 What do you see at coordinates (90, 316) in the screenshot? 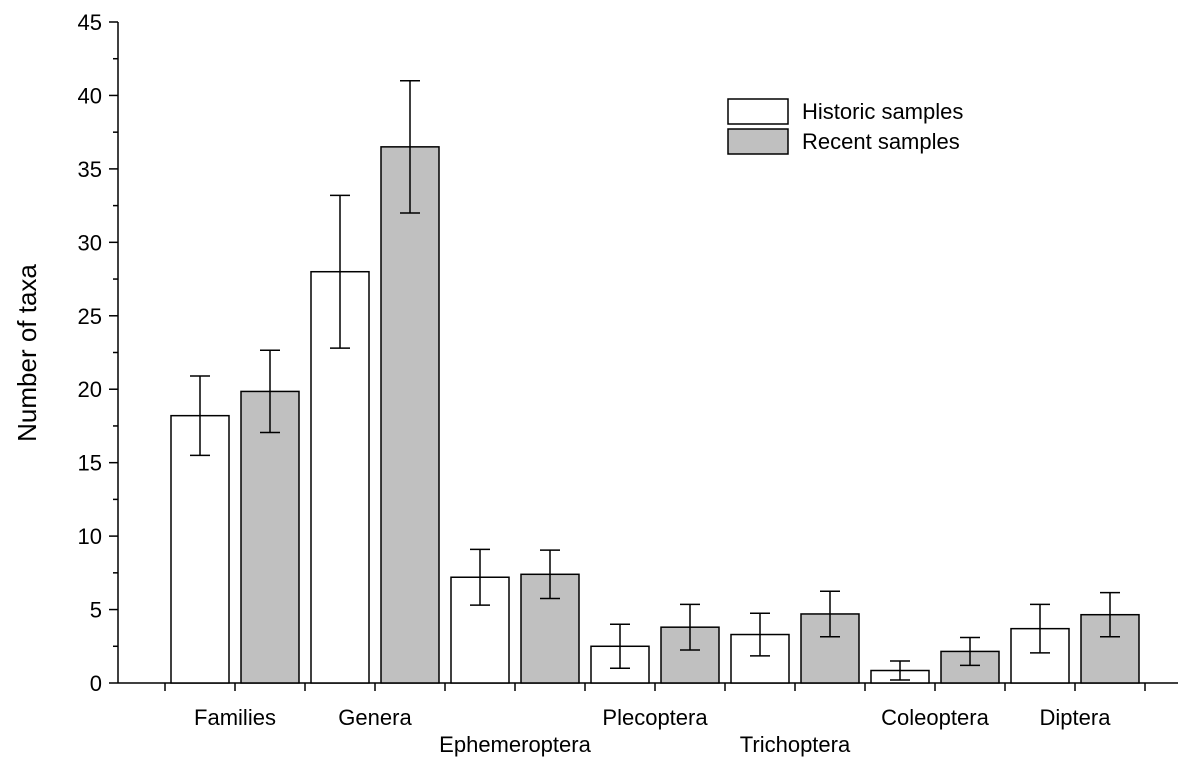
I see `y-tick-label: 25` at bounding box center [90, 316].